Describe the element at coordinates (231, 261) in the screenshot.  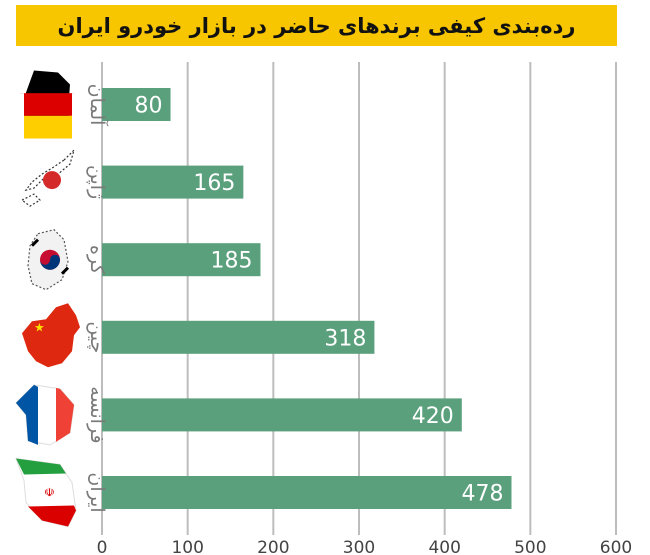
I see `bar-value-label: 185` at that location.